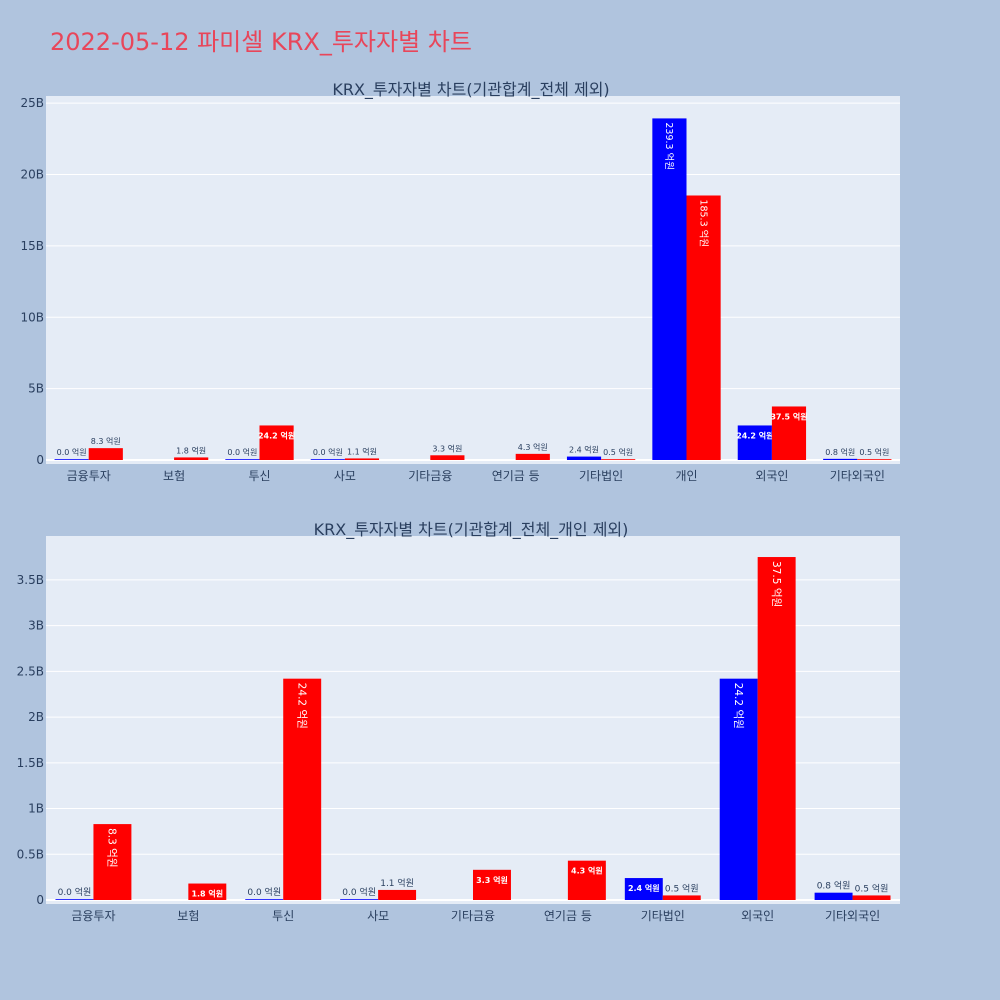 The width and height of the screenshot is (1000, 1000). Describe the element at coordinates (30, 580) in the screenshot. I see `y-tick-label: 3.5B` at that location.